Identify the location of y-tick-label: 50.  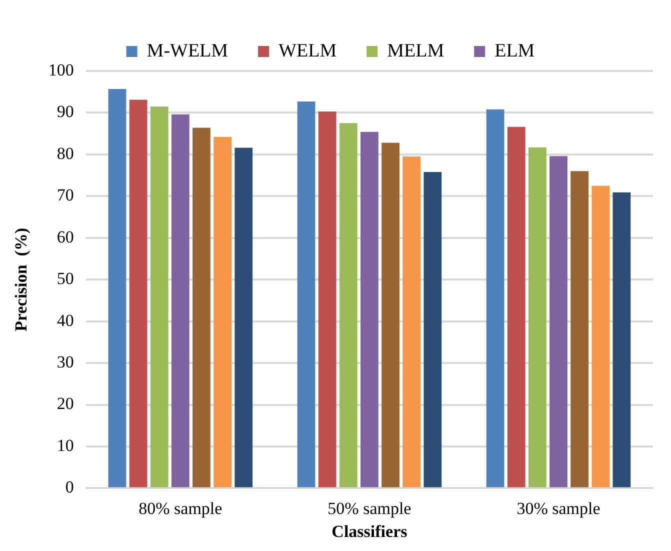
(65, 278).